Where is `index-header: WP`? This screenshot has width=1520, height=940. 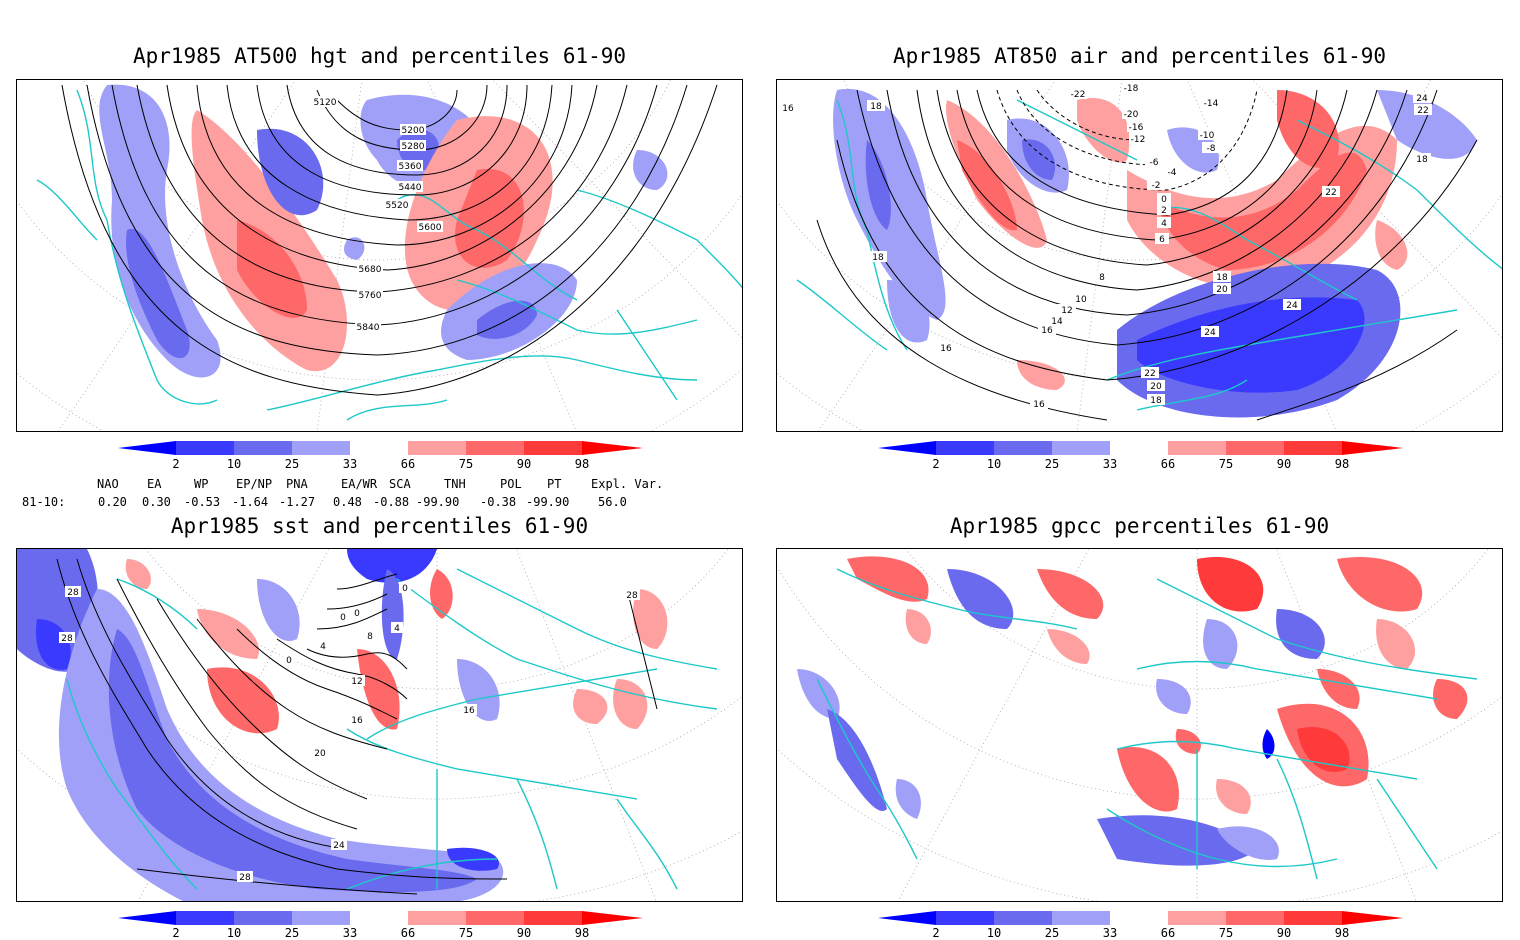
index-header: WP is located at coordinates (201, 484).